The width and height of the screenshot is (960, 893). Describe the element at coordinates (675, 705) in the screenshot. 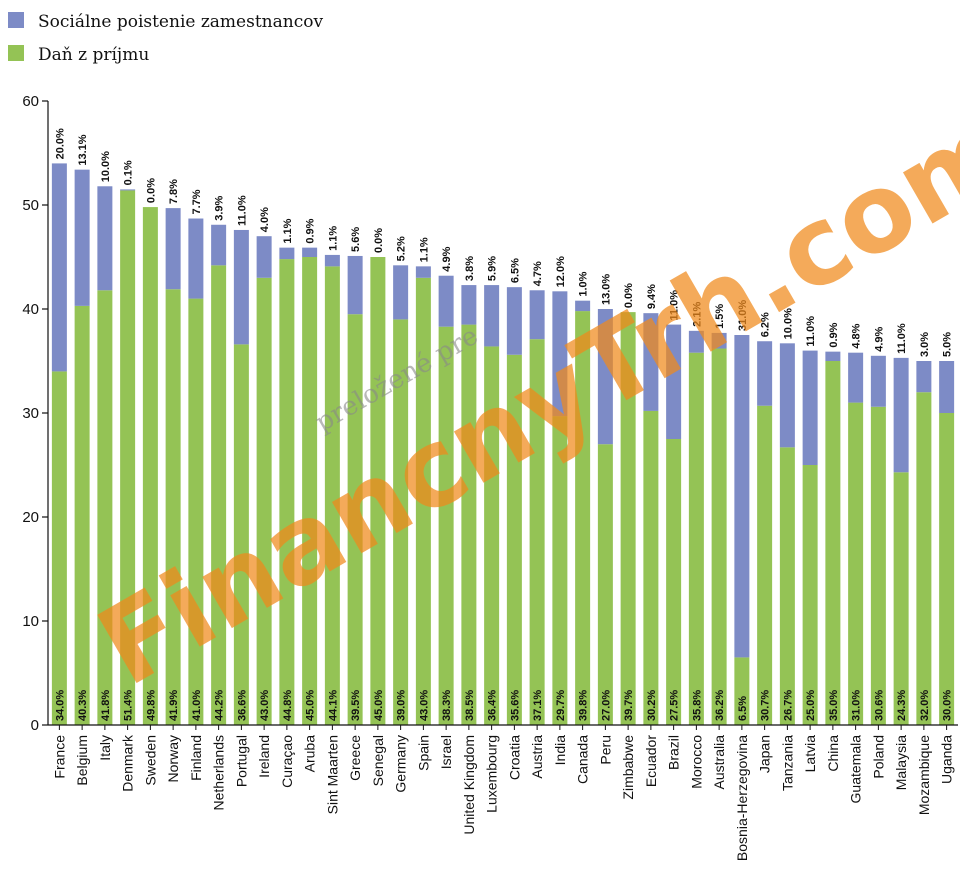

I see `value-label-income-27: 27.5%` at that location.